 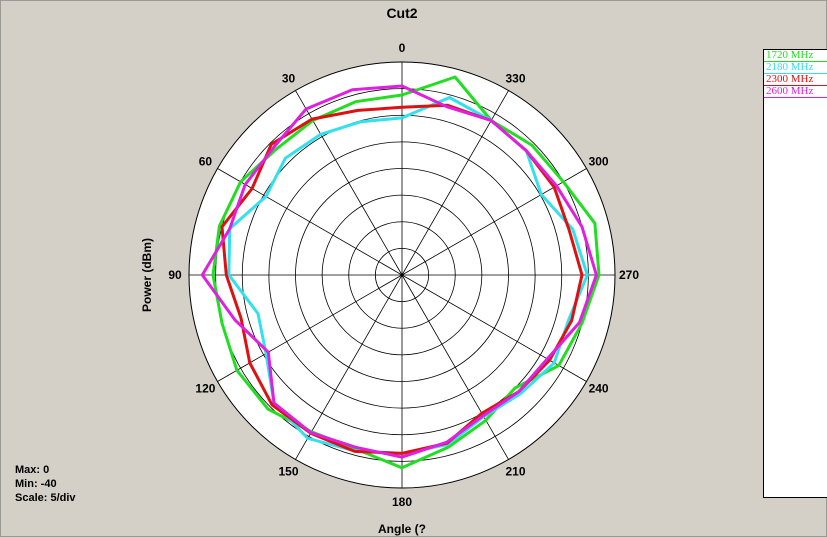 I want to click on legend: 1720 MHz 2180 MHz 2300 MHz 2600 MHz, so click(x=795, y=273).